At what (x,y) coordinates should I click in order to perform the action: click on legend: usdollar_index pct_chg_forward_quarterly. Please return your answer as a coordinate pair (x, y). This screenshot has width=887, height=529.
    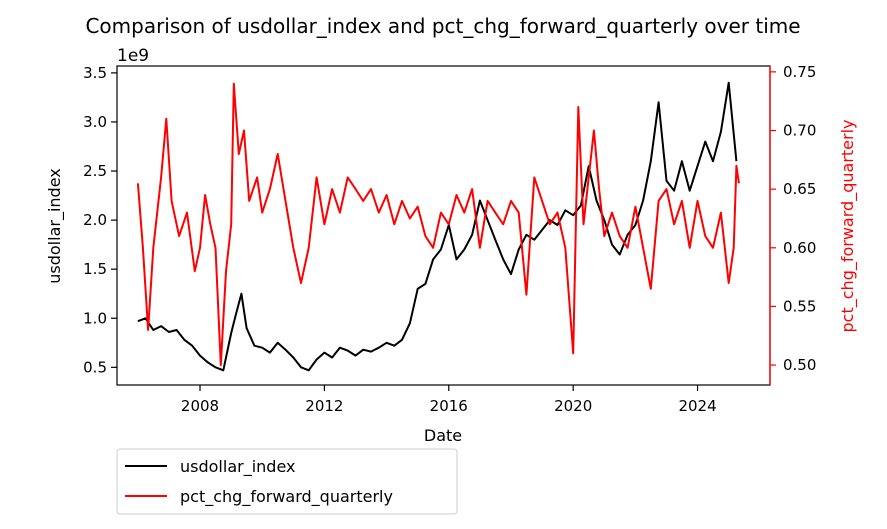
    Looking at the image, I should click on (287, 481).